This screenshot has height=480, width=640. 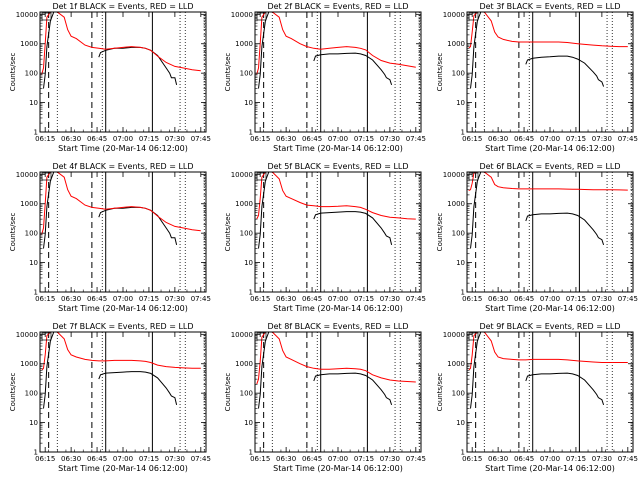 What do you see at coordinates (337, 326) in the screenshot?
I see `panel-title: Det 8f BLACK = Events, RED = LLD` at bounding box center [337, 326].